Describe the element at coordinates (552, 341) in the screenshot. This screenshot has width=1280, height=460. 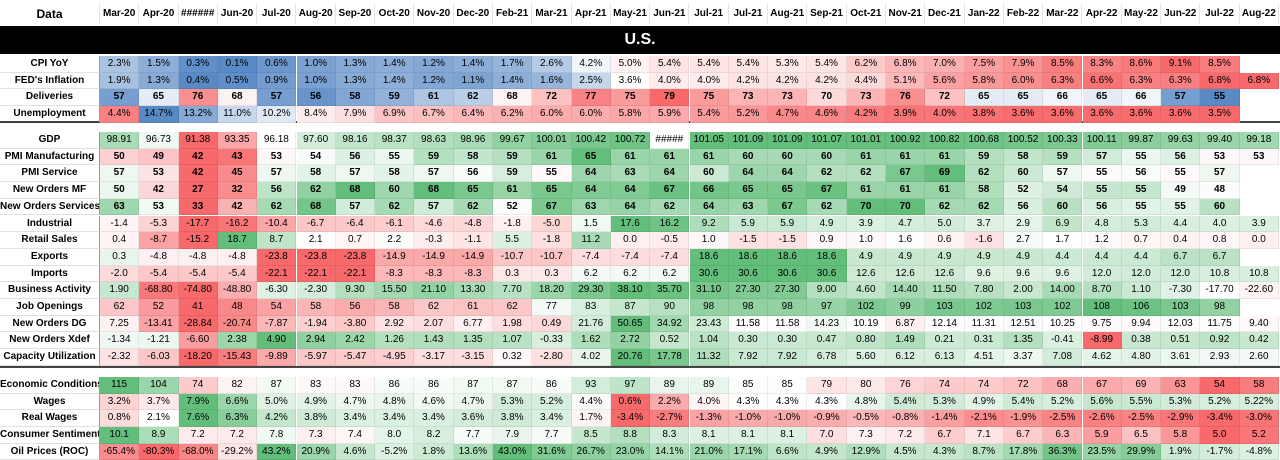
I see `data-cell: -0.33` at that location.